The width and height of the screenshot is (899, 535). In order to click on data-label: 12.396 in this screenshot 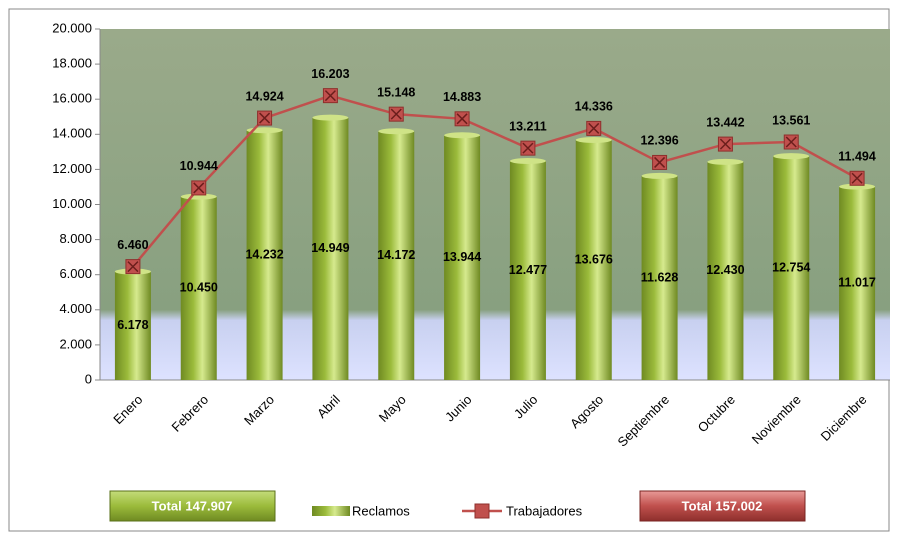, I will do `click(659, 141)`.